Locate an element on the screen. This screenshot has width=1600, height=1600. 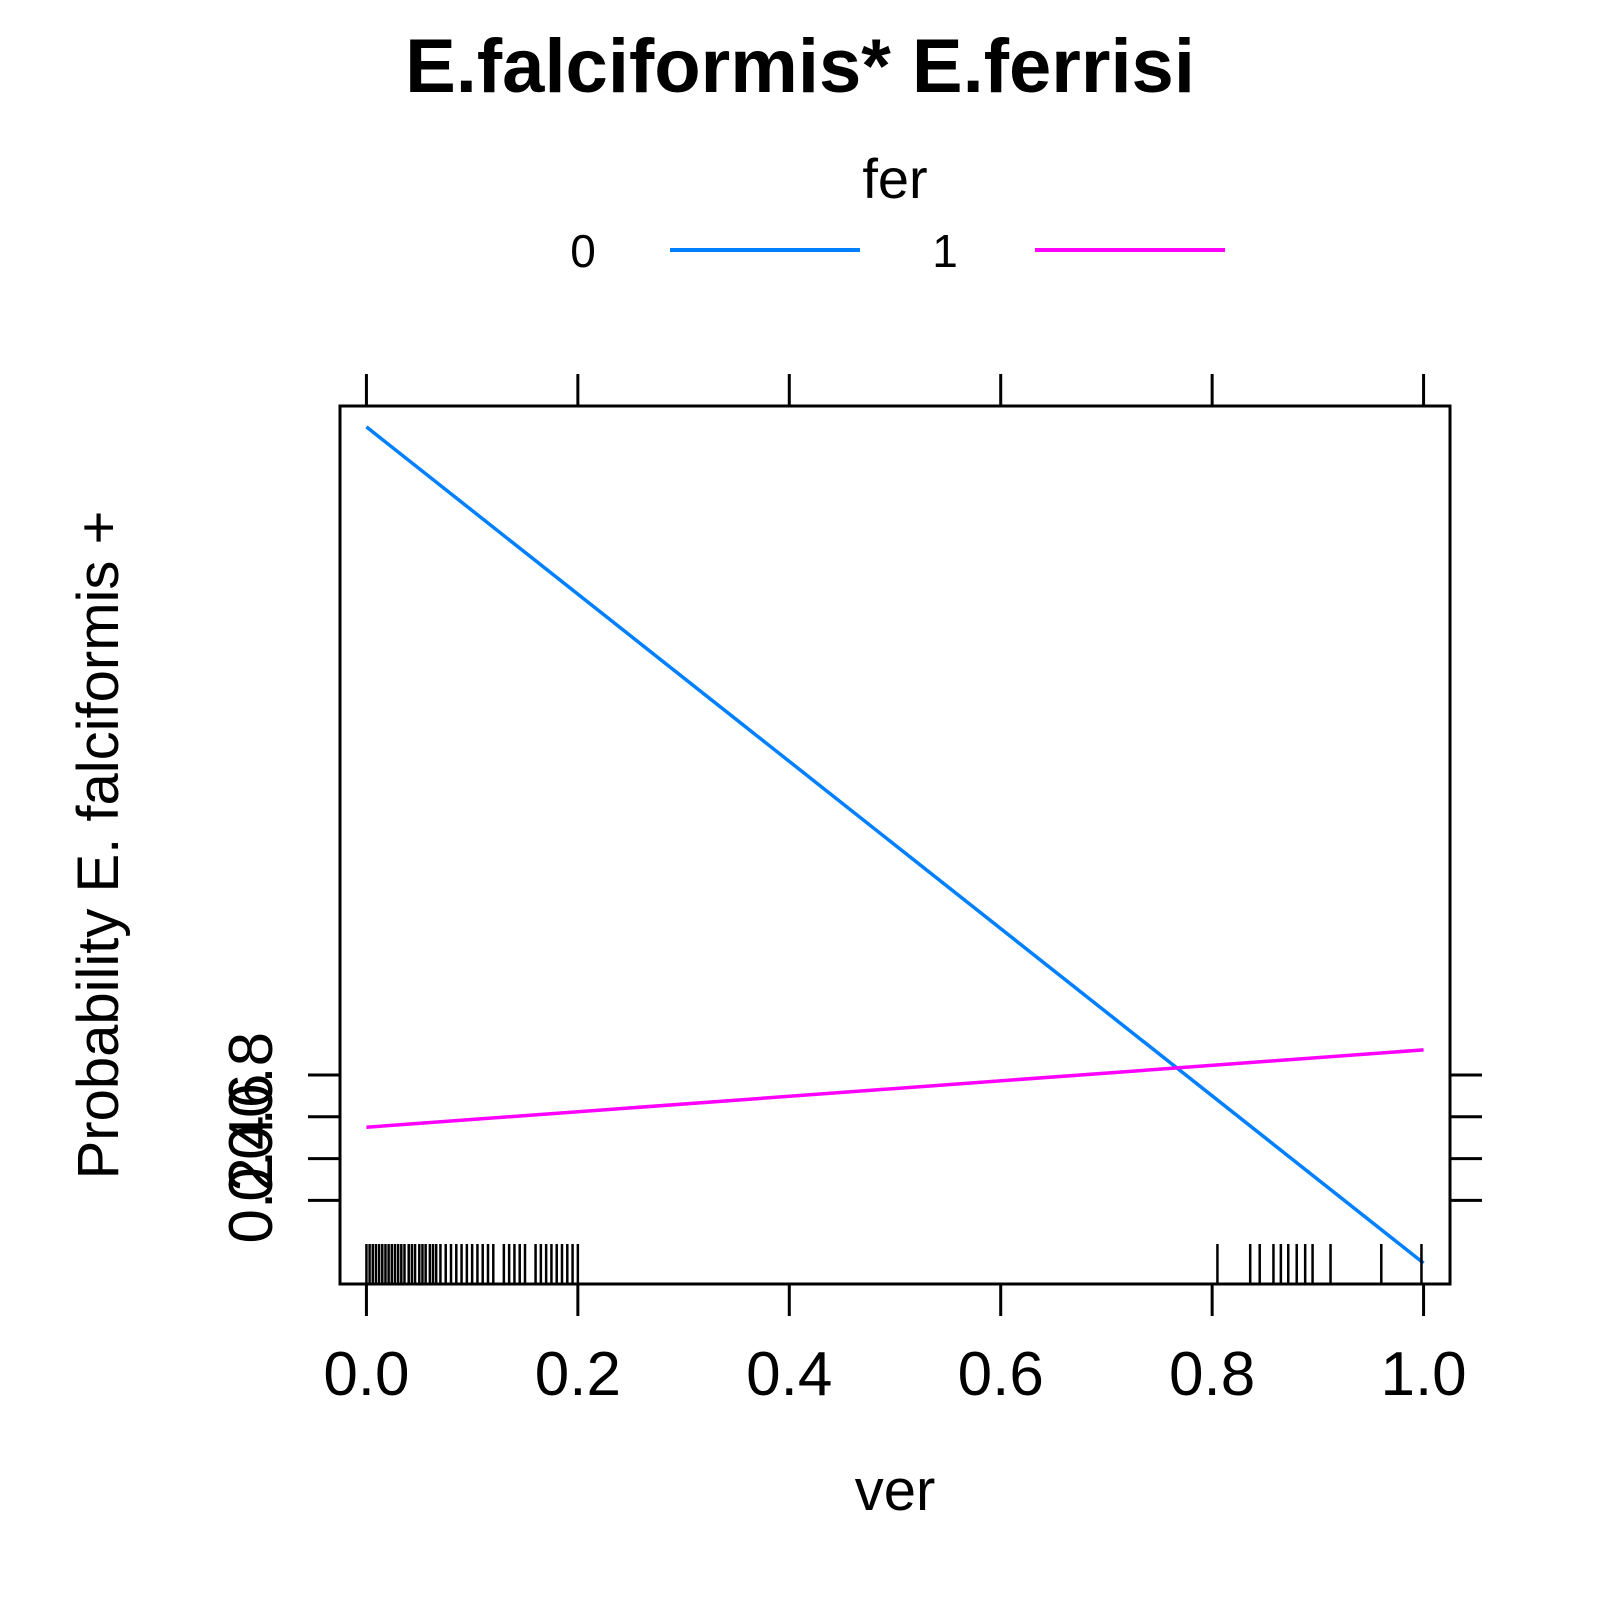
legend: fer 0 1 is located at coordinates (897, 212).